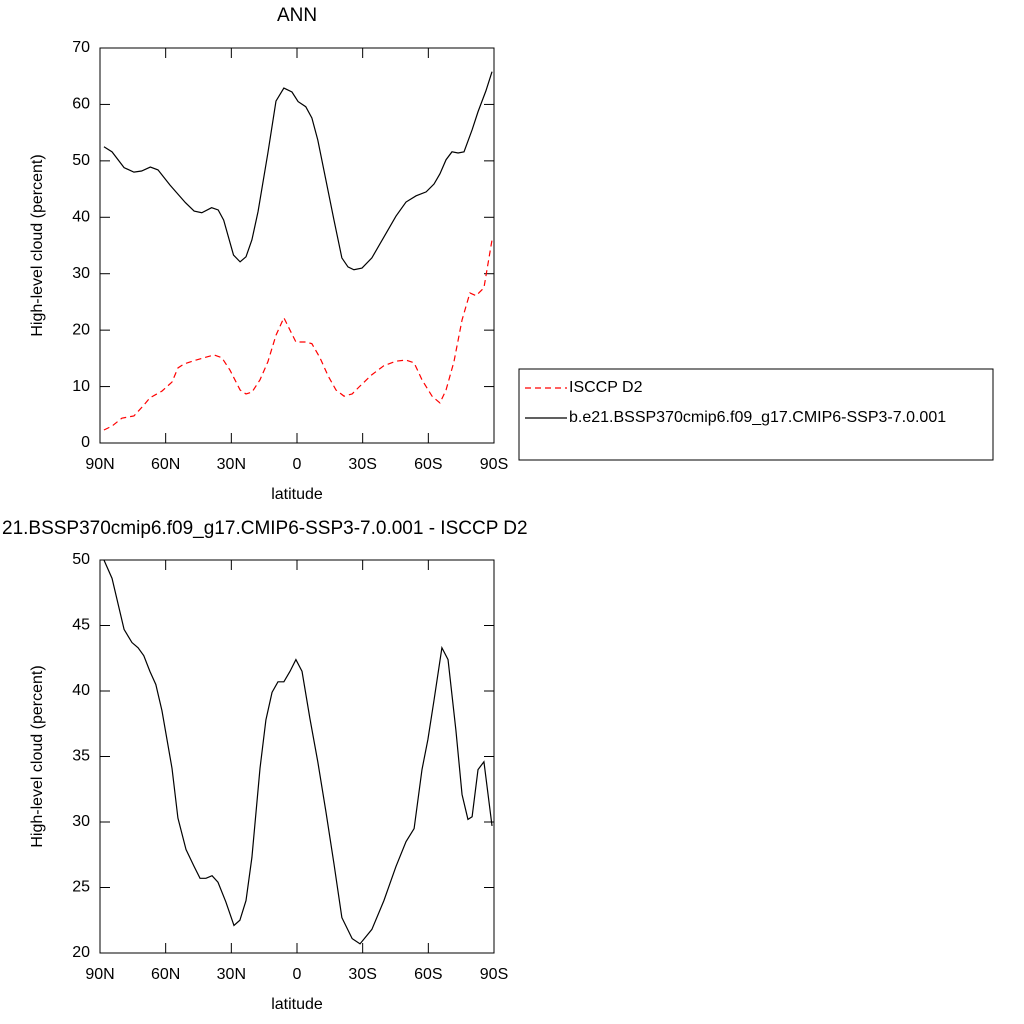 Image resolution: width=1024 pixels, height=1024 pixels. Describe the element at coordinates (81, 47) in the screenshot. I see `y-tick-label: 70` at that location.